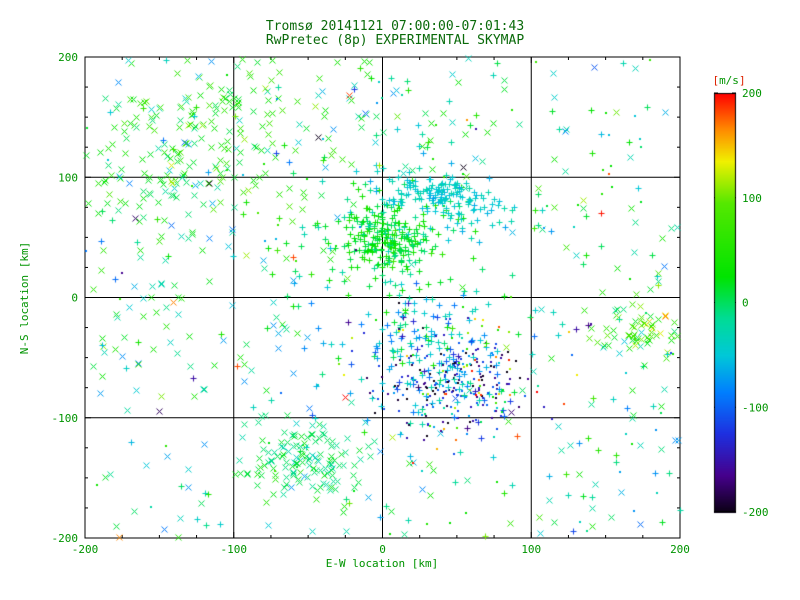 The image size is (800, 600). I want to click on colorbar-unit-label: [m/s], so click(729, 80).